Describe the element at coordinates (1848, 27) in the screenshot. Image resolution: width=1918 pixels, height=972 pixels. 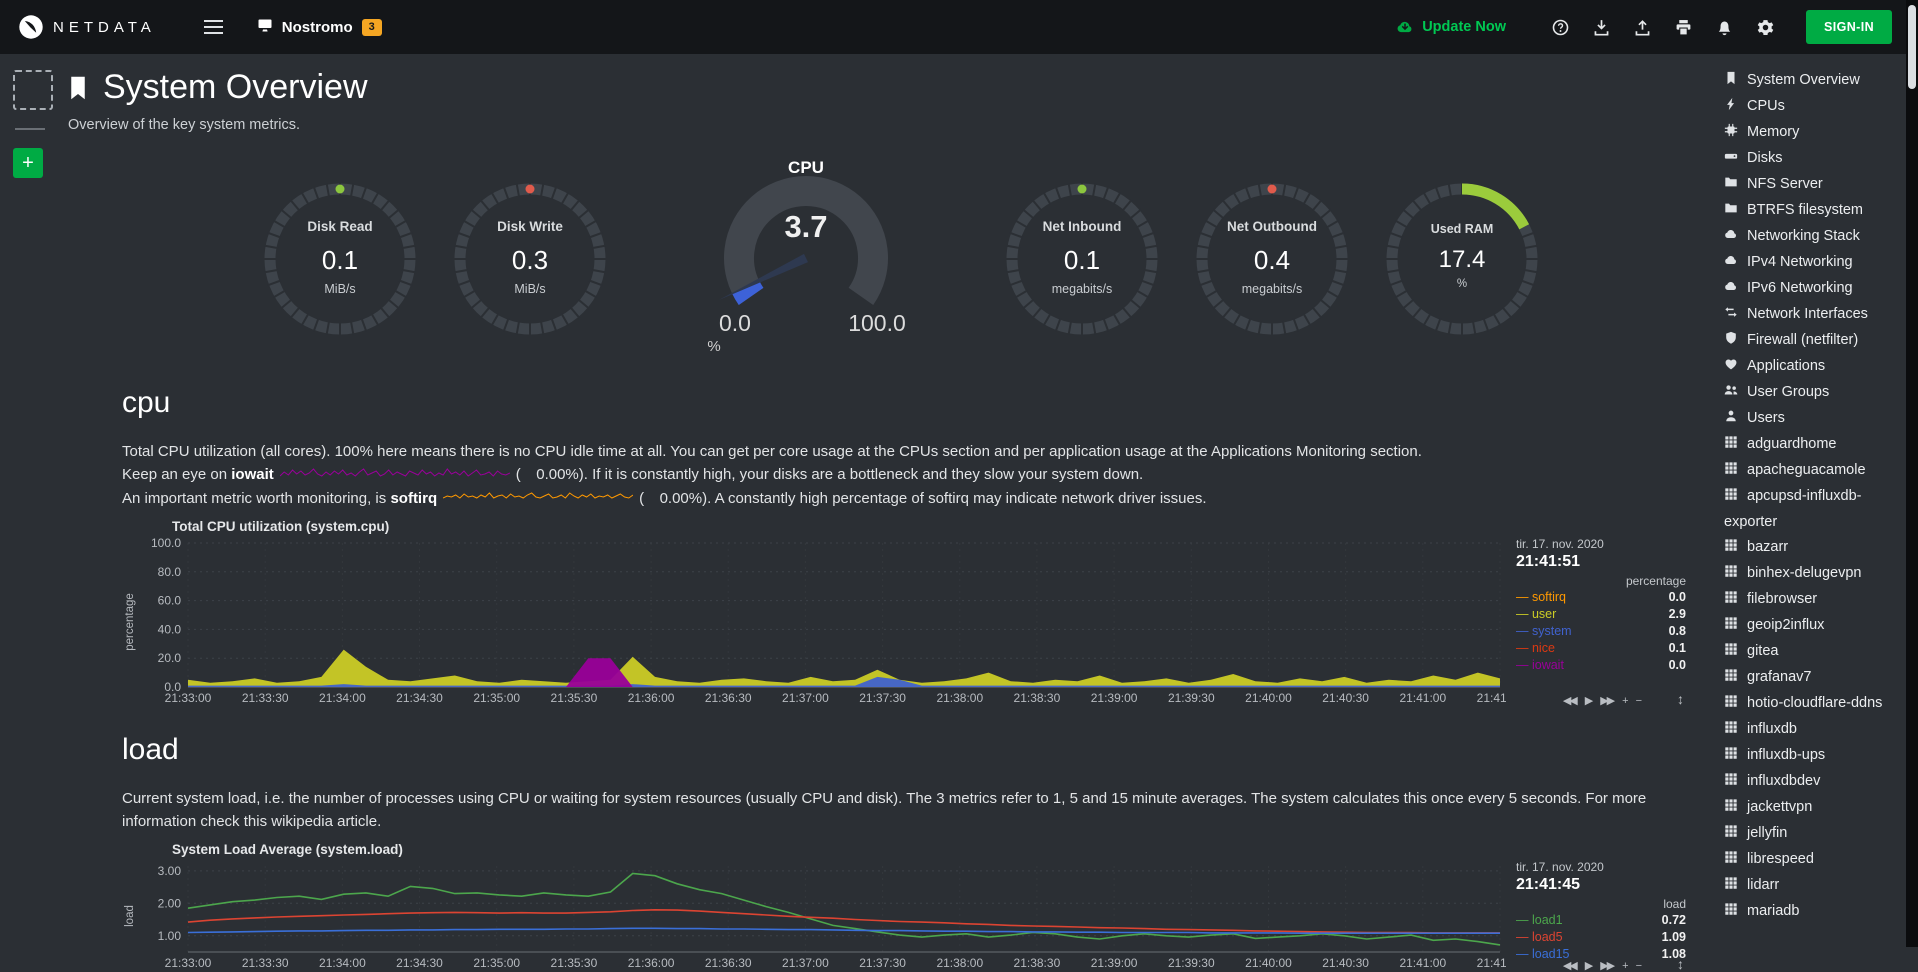
I see `sign-in-button: SIGN-IN` at that location.